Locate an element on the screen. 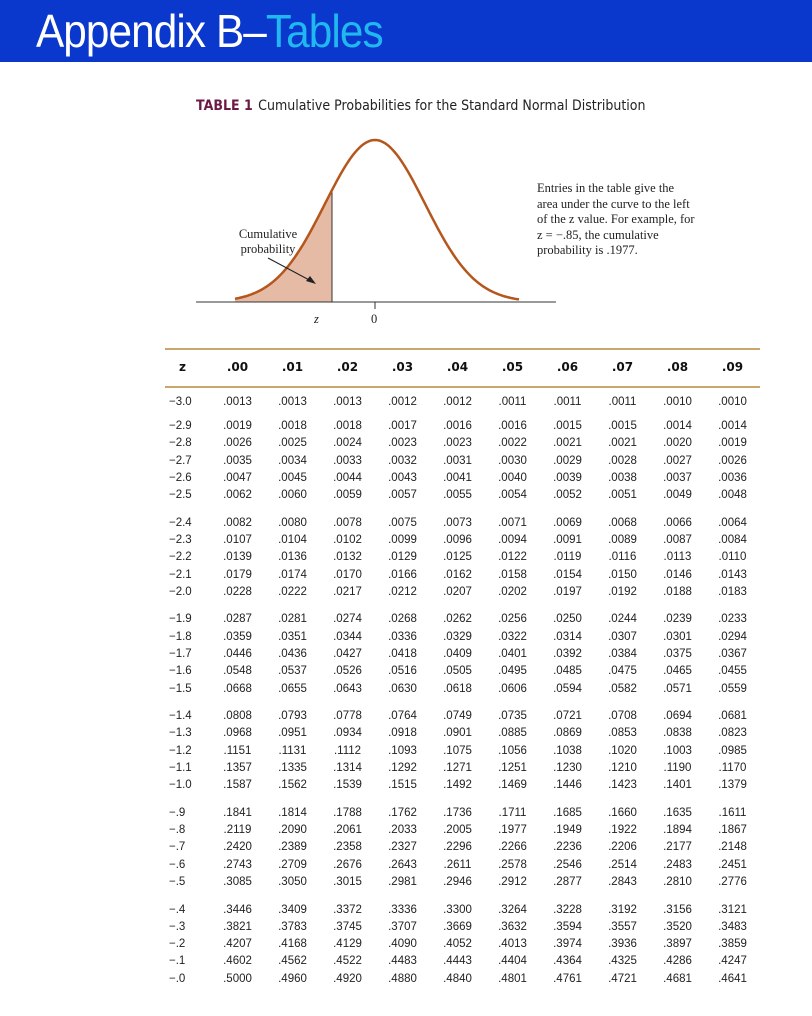 The image size is (812, 1016). probability-cell: .0436 is located at coordinates (292, 654).